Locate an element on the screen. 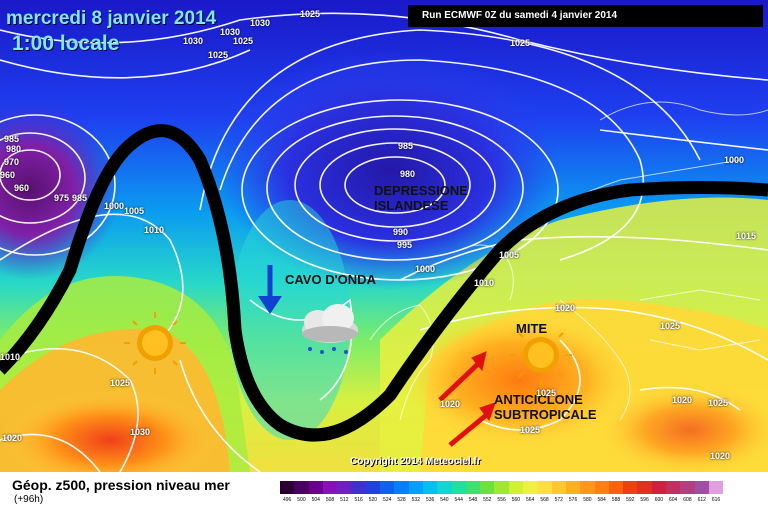 The width and height of the screenshot is (768, 512). scale-tick-label: 612 is located at coordinates (701, 500).